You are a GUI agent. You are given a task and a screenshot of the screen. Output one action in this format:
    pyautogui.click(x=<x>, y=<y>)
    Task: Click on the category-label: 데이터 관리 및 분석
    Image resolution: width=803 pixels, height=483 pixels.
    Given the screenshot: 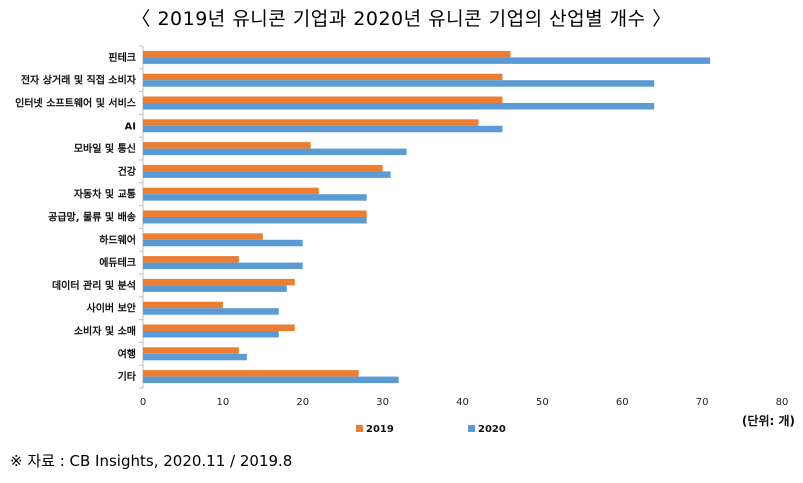 What is the action you would take?
    pyautogui.click(x=94, y=285)
    